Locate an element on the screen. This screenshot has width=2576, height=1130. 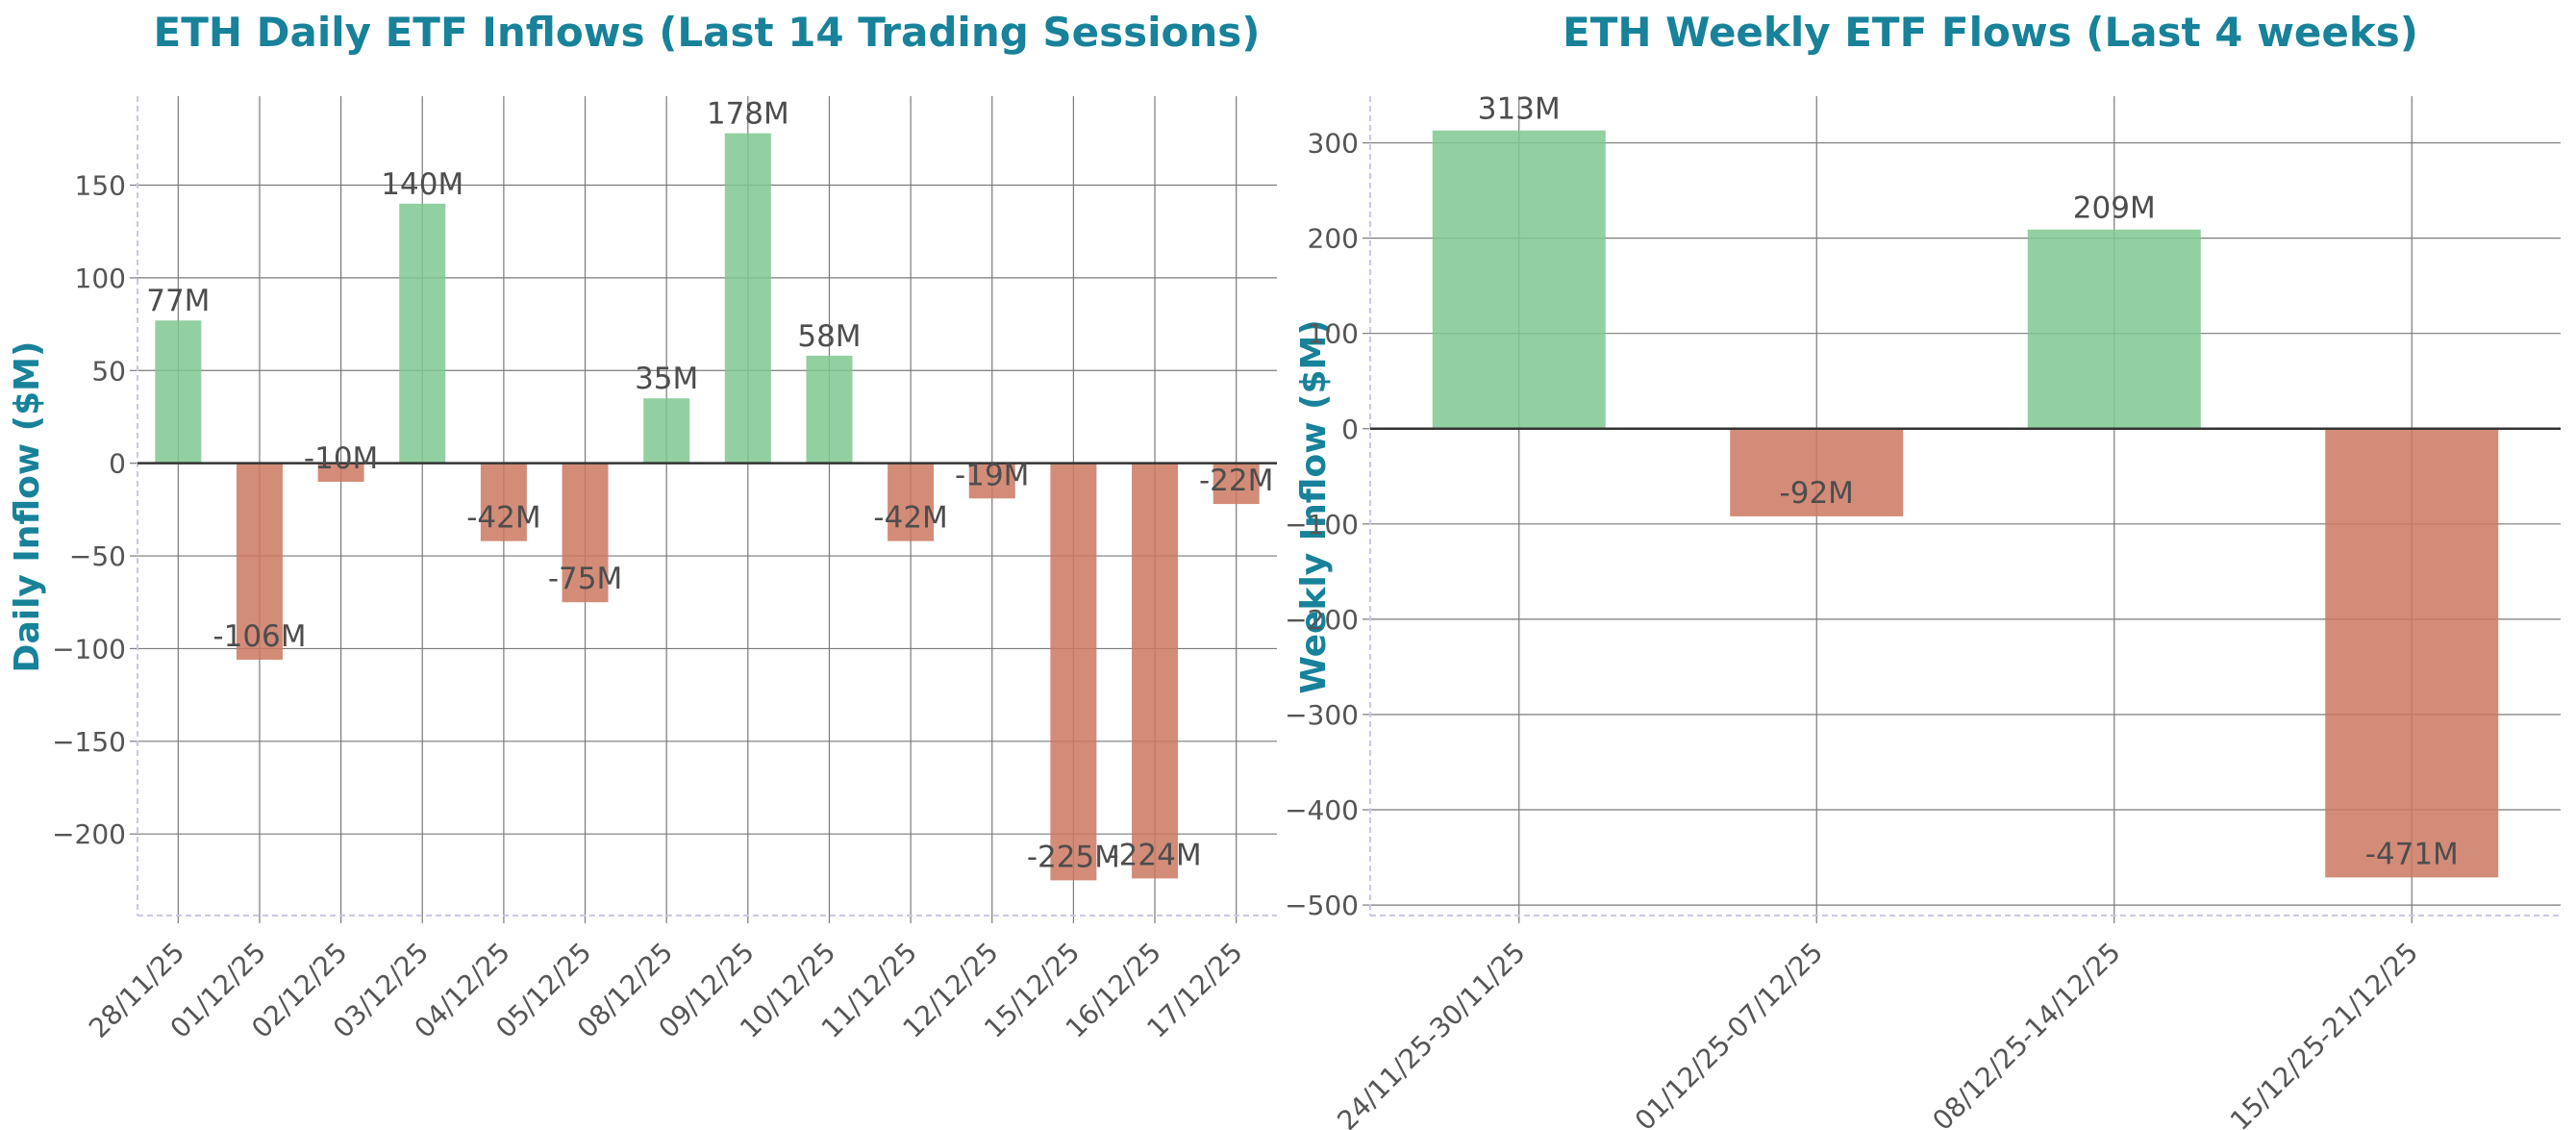
data-label: 178M is located at coordinates (748, 114).